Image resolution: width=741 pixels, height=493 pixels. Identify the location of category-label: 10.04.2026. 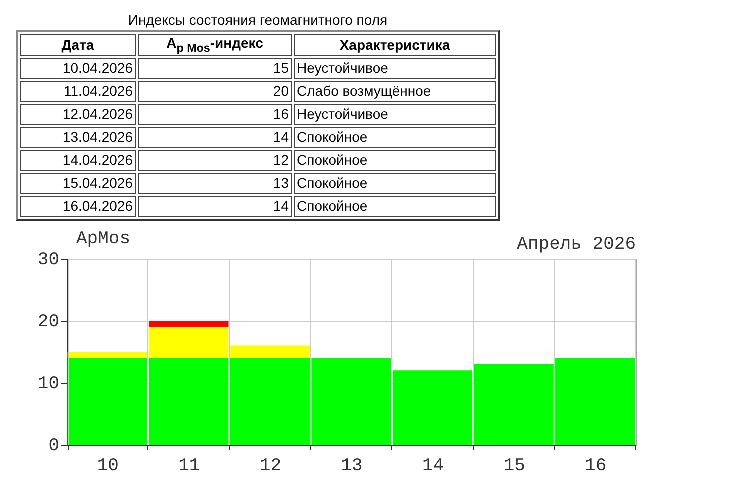
(78, 68).